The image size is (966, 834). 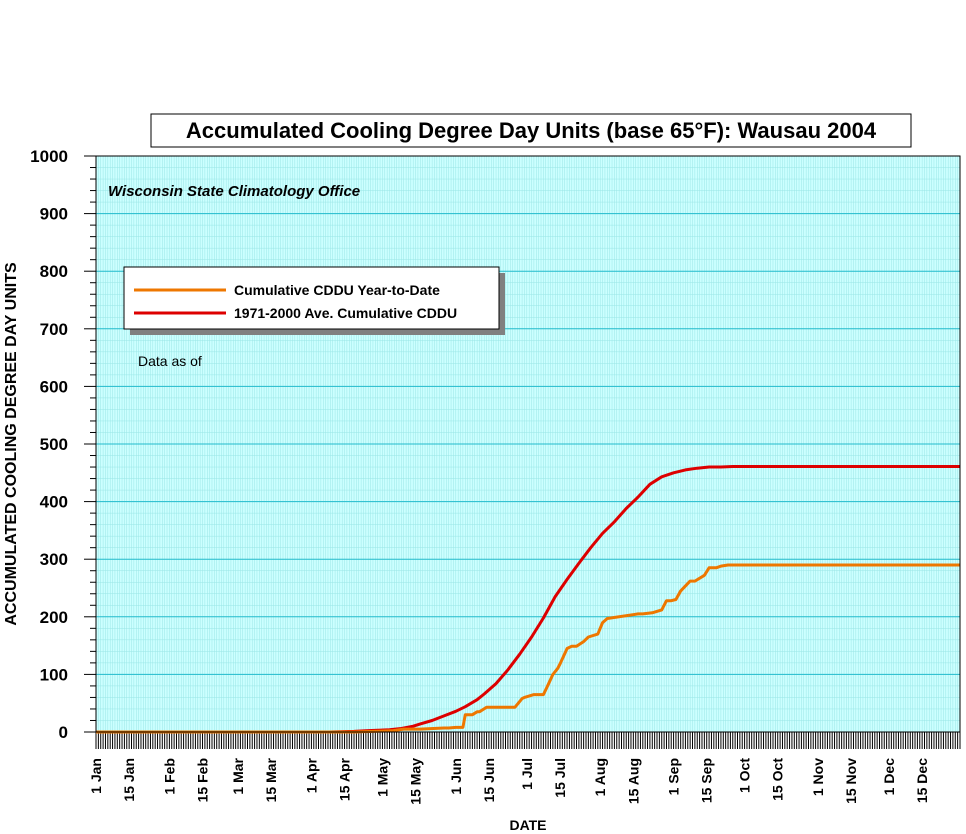 I want to click on y-tick-label: 100, so click(x=54, y=674).